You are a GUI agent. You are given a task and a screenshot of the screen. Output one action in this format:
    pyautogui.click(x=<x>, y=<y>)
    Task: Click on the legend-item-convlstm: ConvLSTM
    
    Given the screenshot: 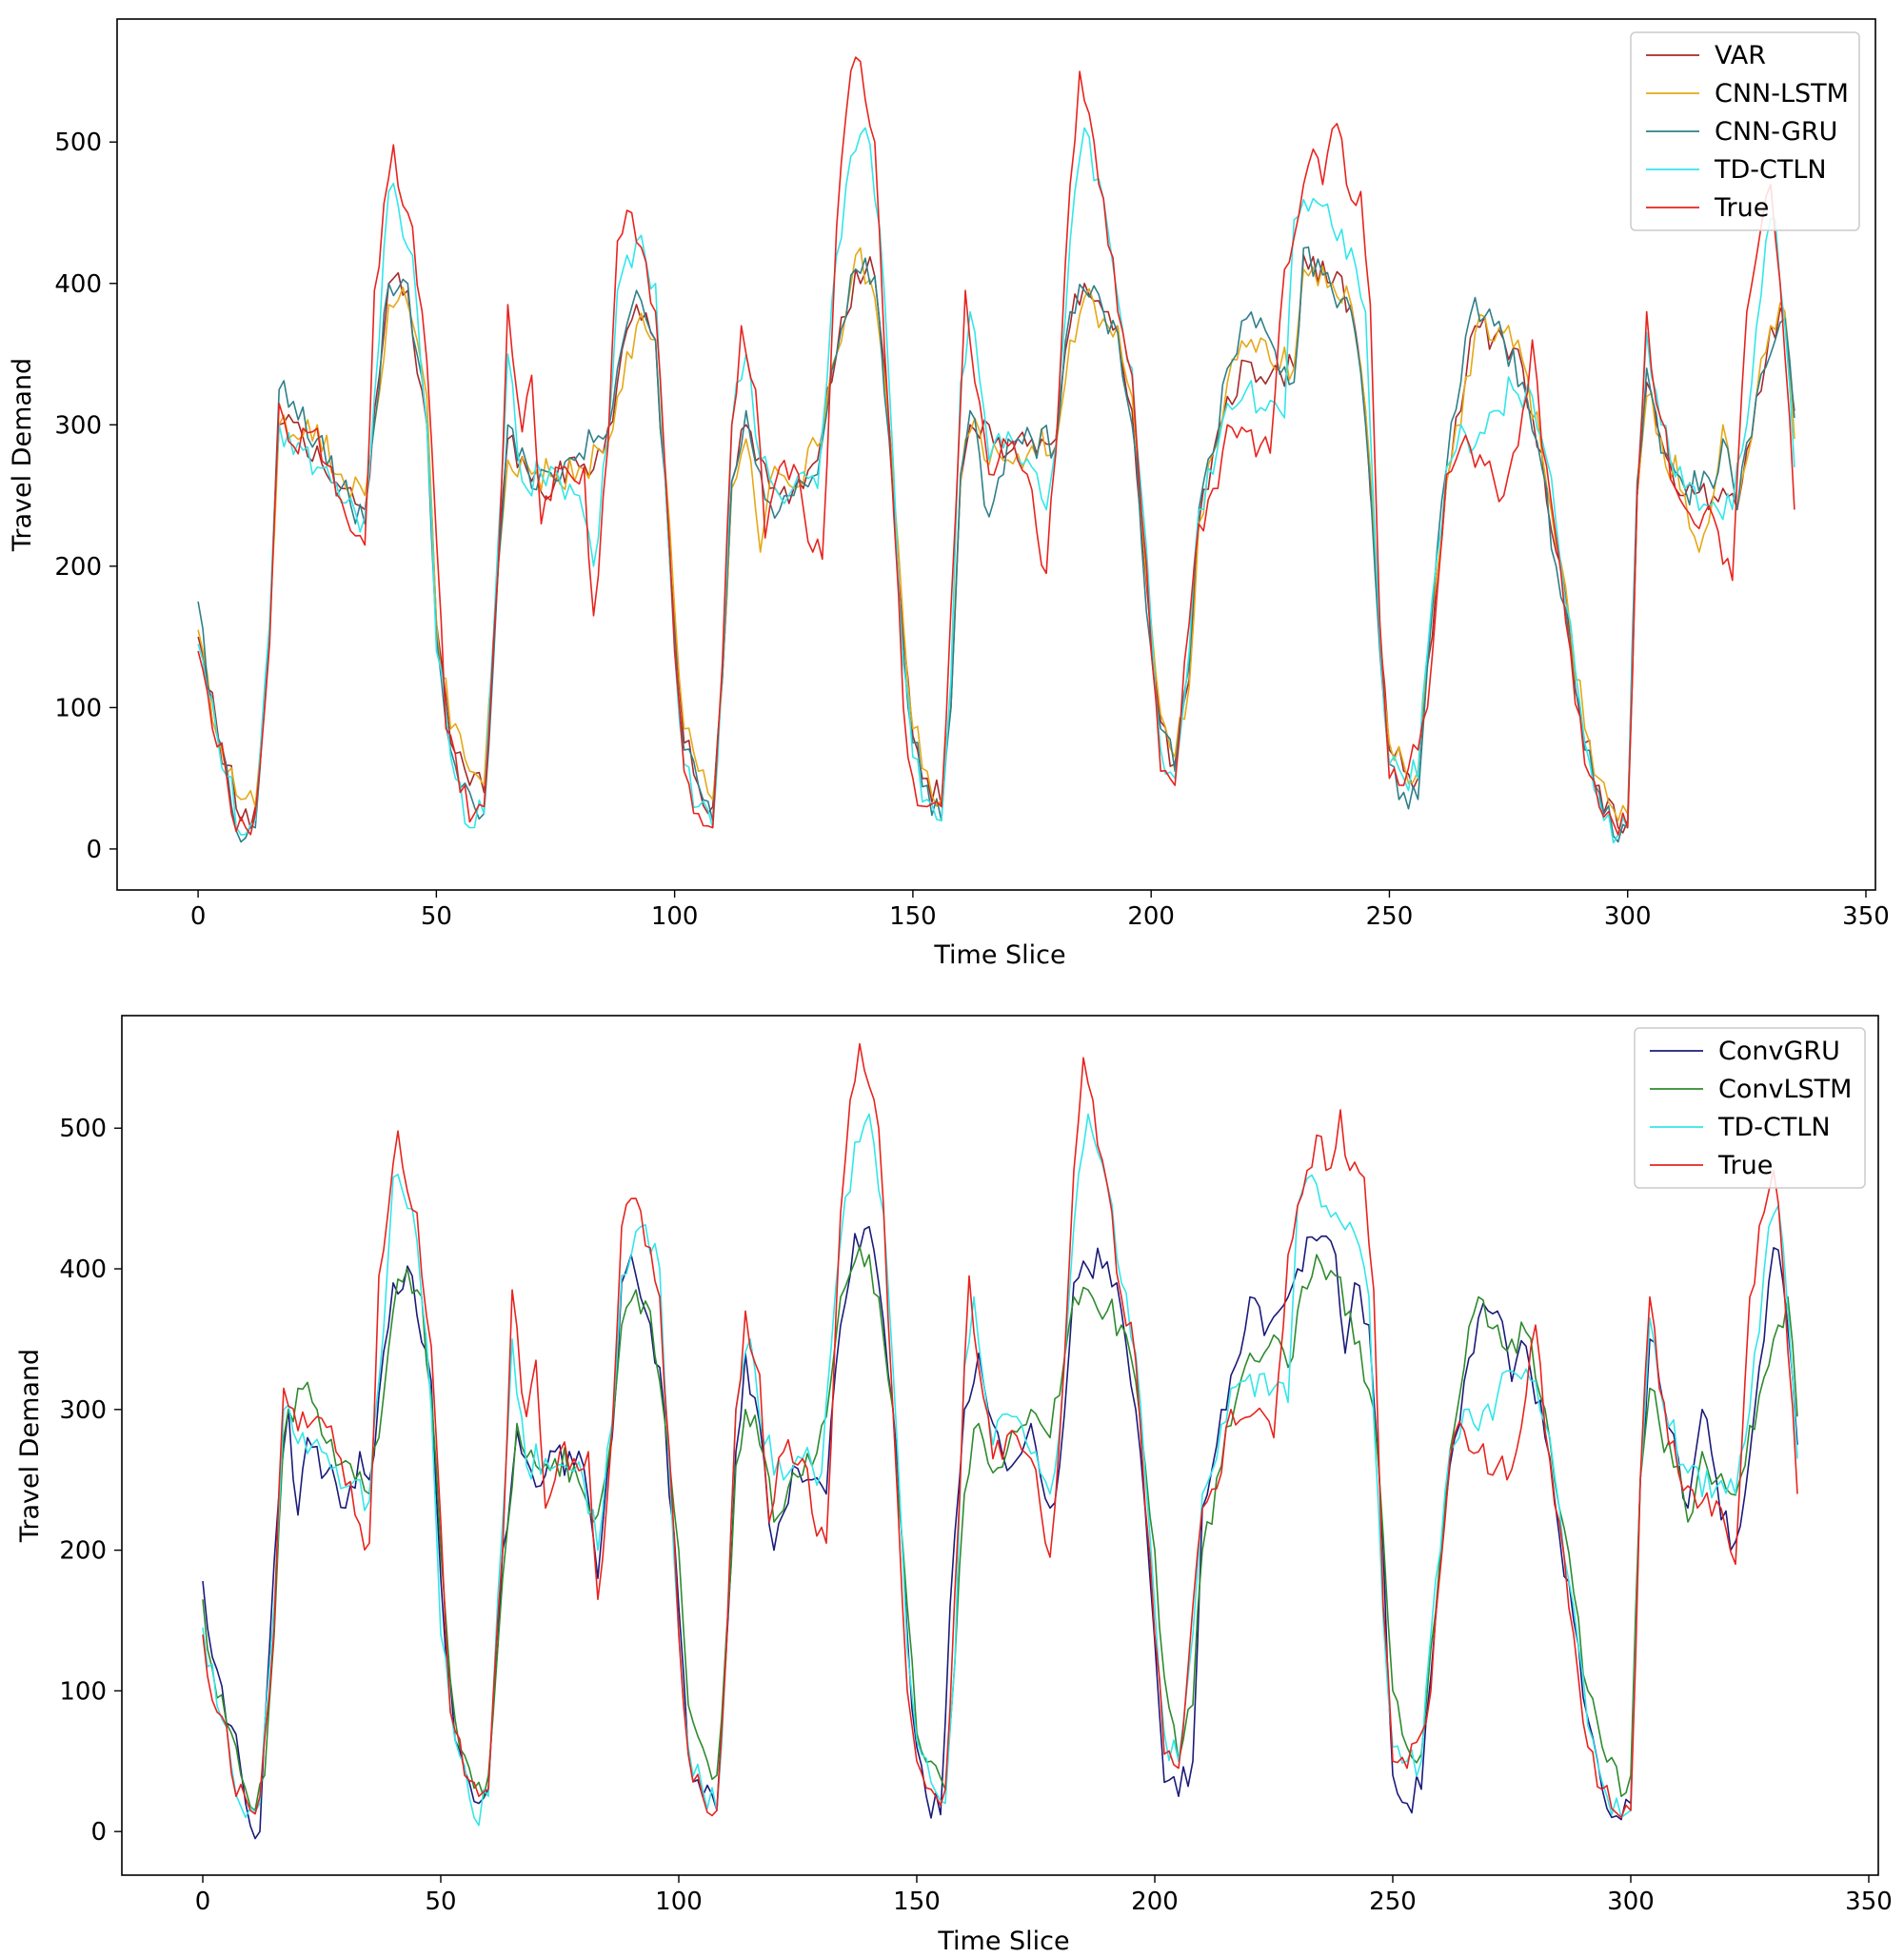 What is the action you would take?
    pyautogui.click(x=1751, y=1089)
    